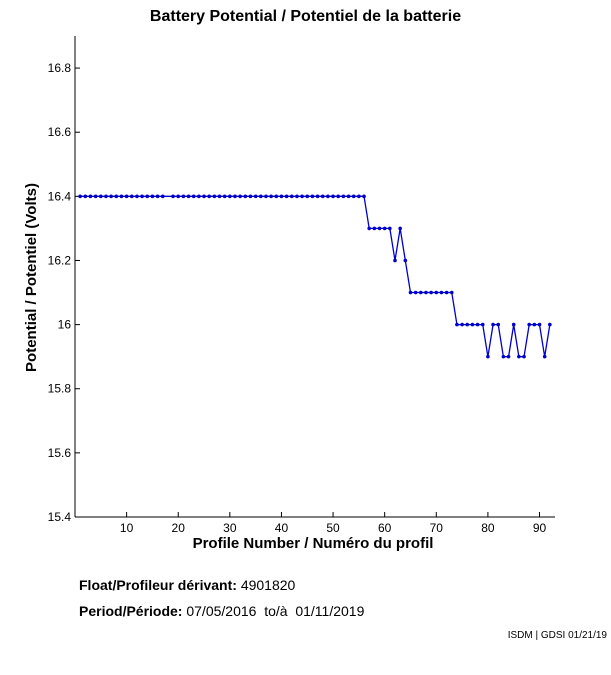 The image size is (611, 675). I want to click on y-tick-label: 16.6, so click(60, 132).